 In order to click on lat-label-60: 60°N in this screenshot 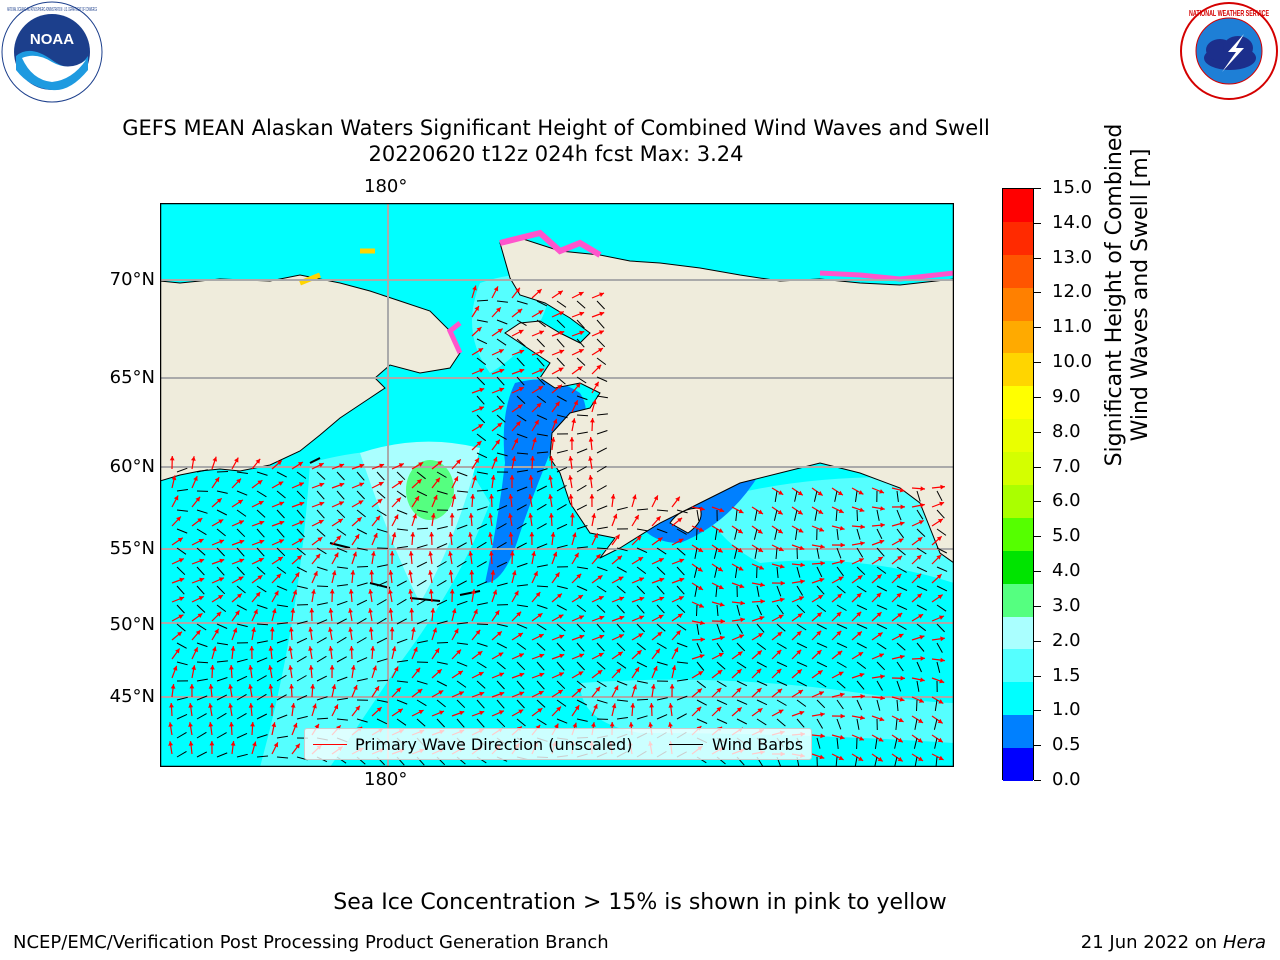, I will do `click(132, 466)`.